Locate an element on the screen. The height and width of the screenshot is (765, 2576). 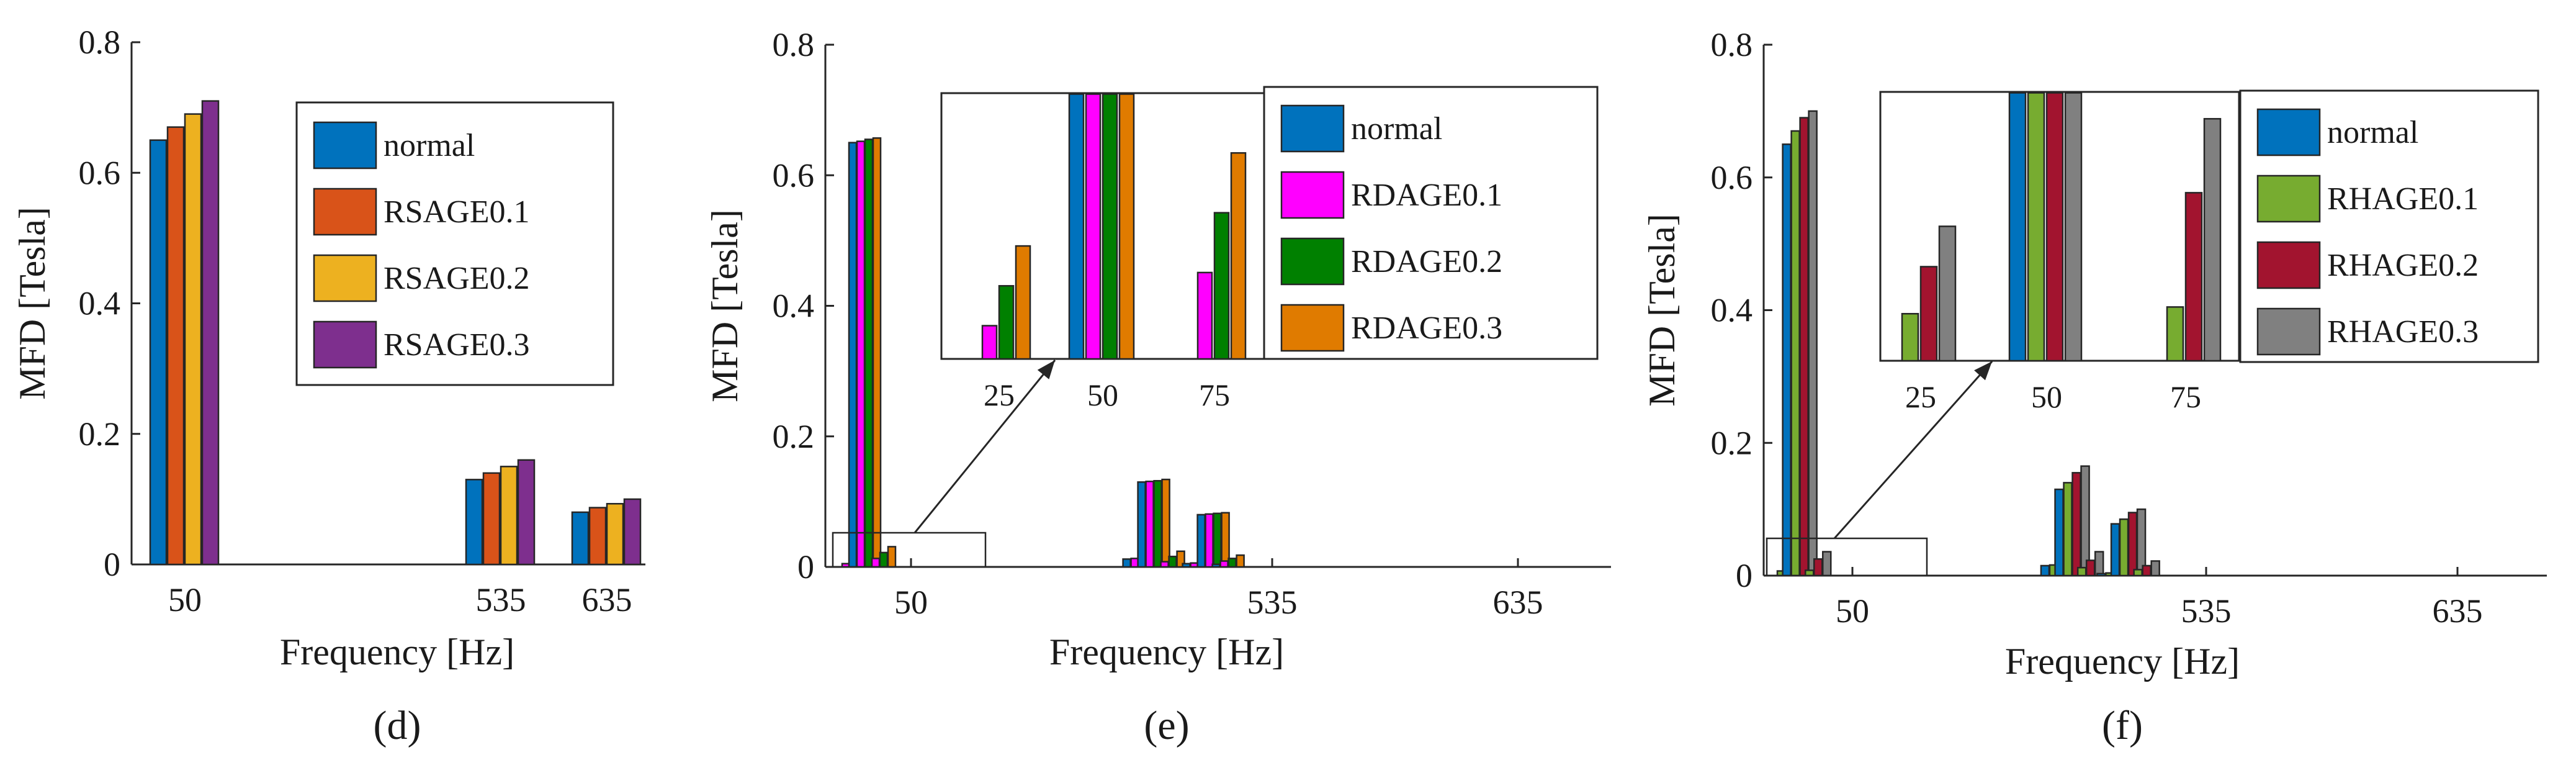
bar-normal-535hz is located at coordinates (2059, 532).